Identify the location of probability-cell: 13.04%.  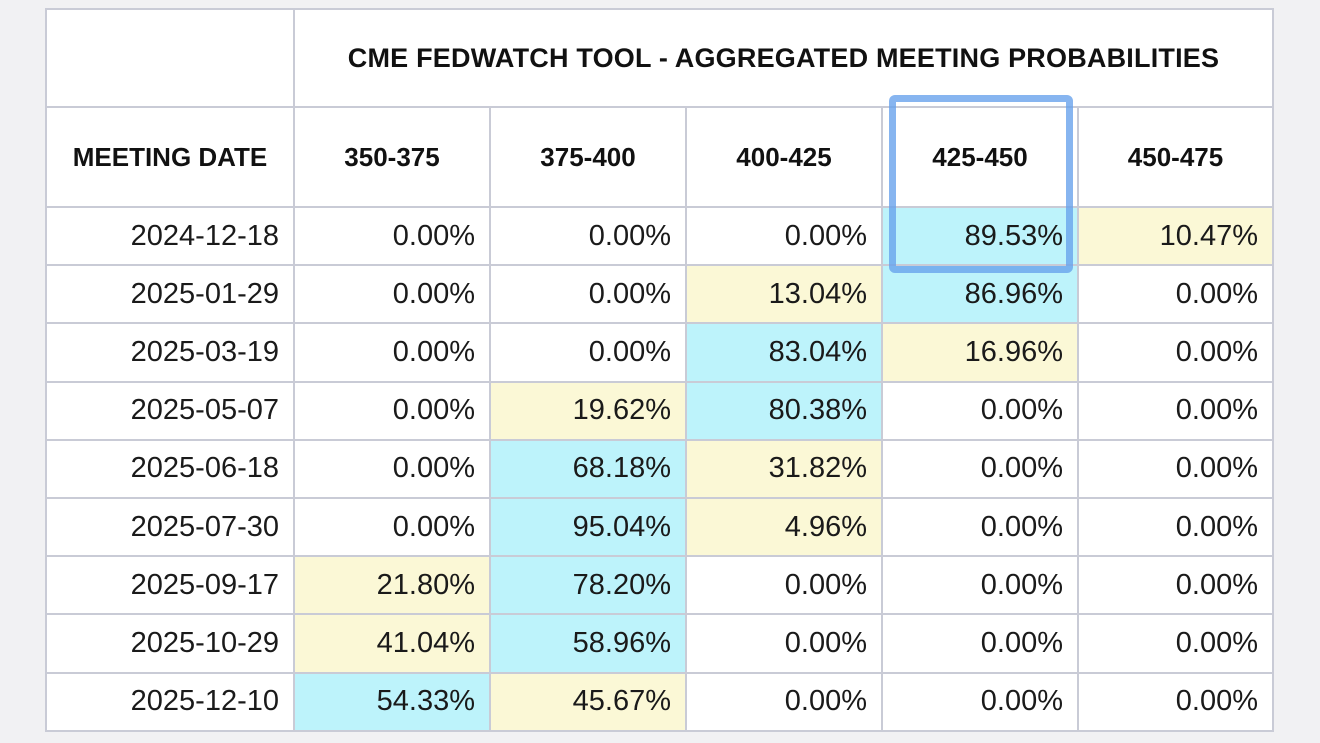
(784, 294).